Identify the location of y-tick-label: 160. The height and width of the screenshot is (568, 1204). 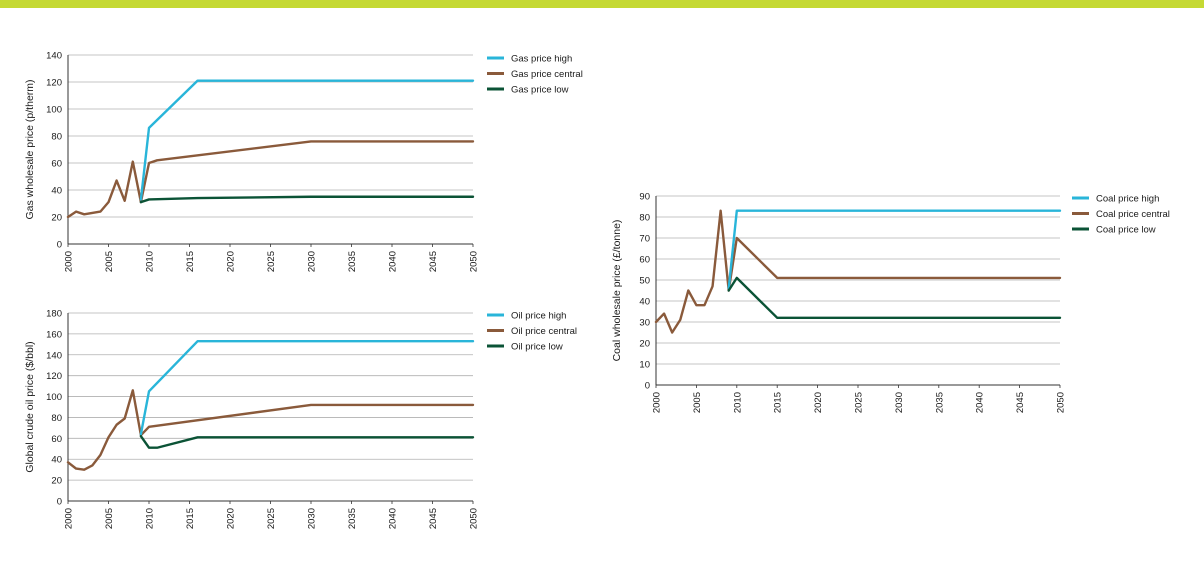
(54, 334).